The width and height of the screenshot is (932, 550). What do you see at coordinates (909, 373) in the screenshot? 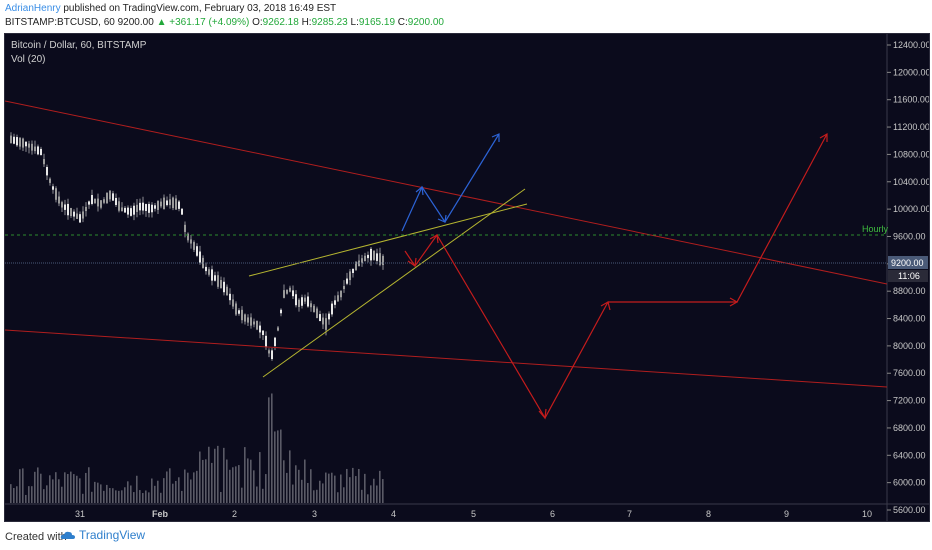
I see `price-tick-label: 7600.00` at bounding box center [909, 373].